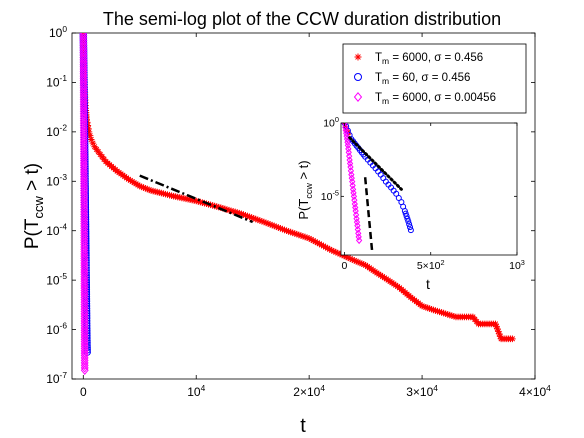 The image size is (584, 438). What do you see at coordinates (309, 391) in the screenshot?
I see `x-tick-label: 2×10⁴` at bounding box center [309, 391].